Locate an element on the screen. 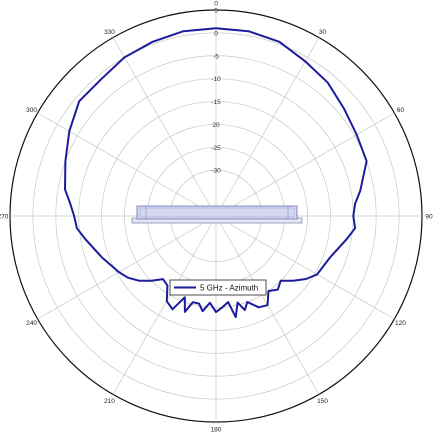 The height and width of the screenshot is (433, 433). radial-tick-label: -5 is located at coordinates (216, 56).